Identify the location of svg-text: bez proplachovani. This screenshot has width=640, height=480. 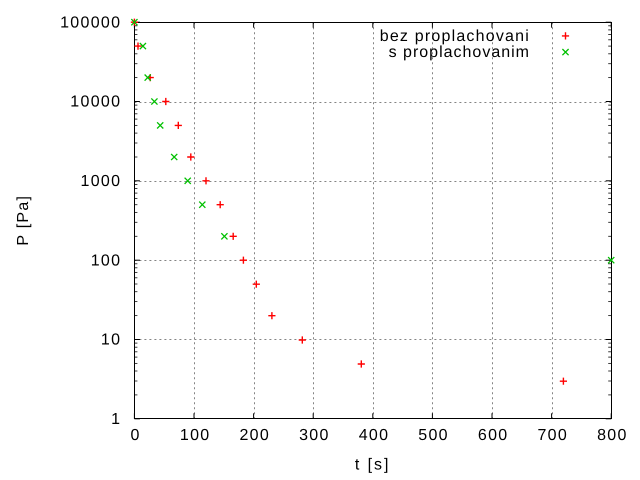
(455, 36).